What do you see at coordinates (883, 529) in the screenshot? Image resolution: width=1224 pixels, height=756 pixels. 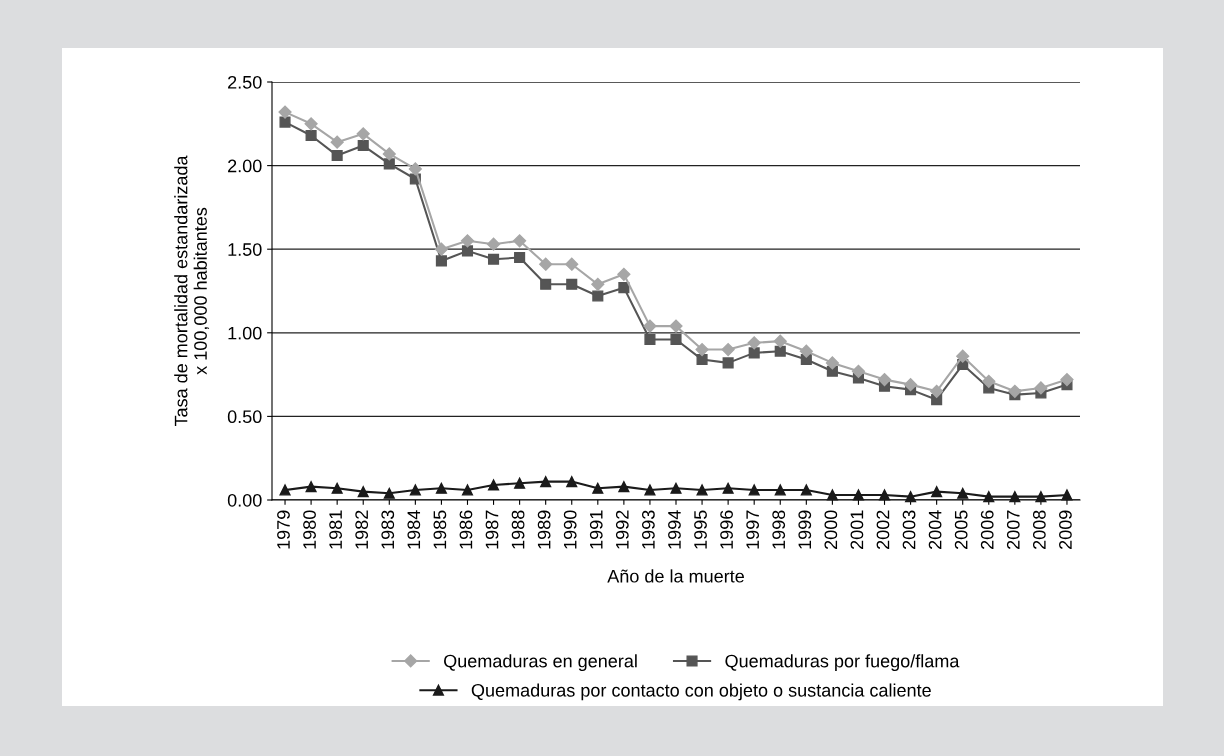 I see `x-tick-label: 2002` at bounding box center [883, 529].